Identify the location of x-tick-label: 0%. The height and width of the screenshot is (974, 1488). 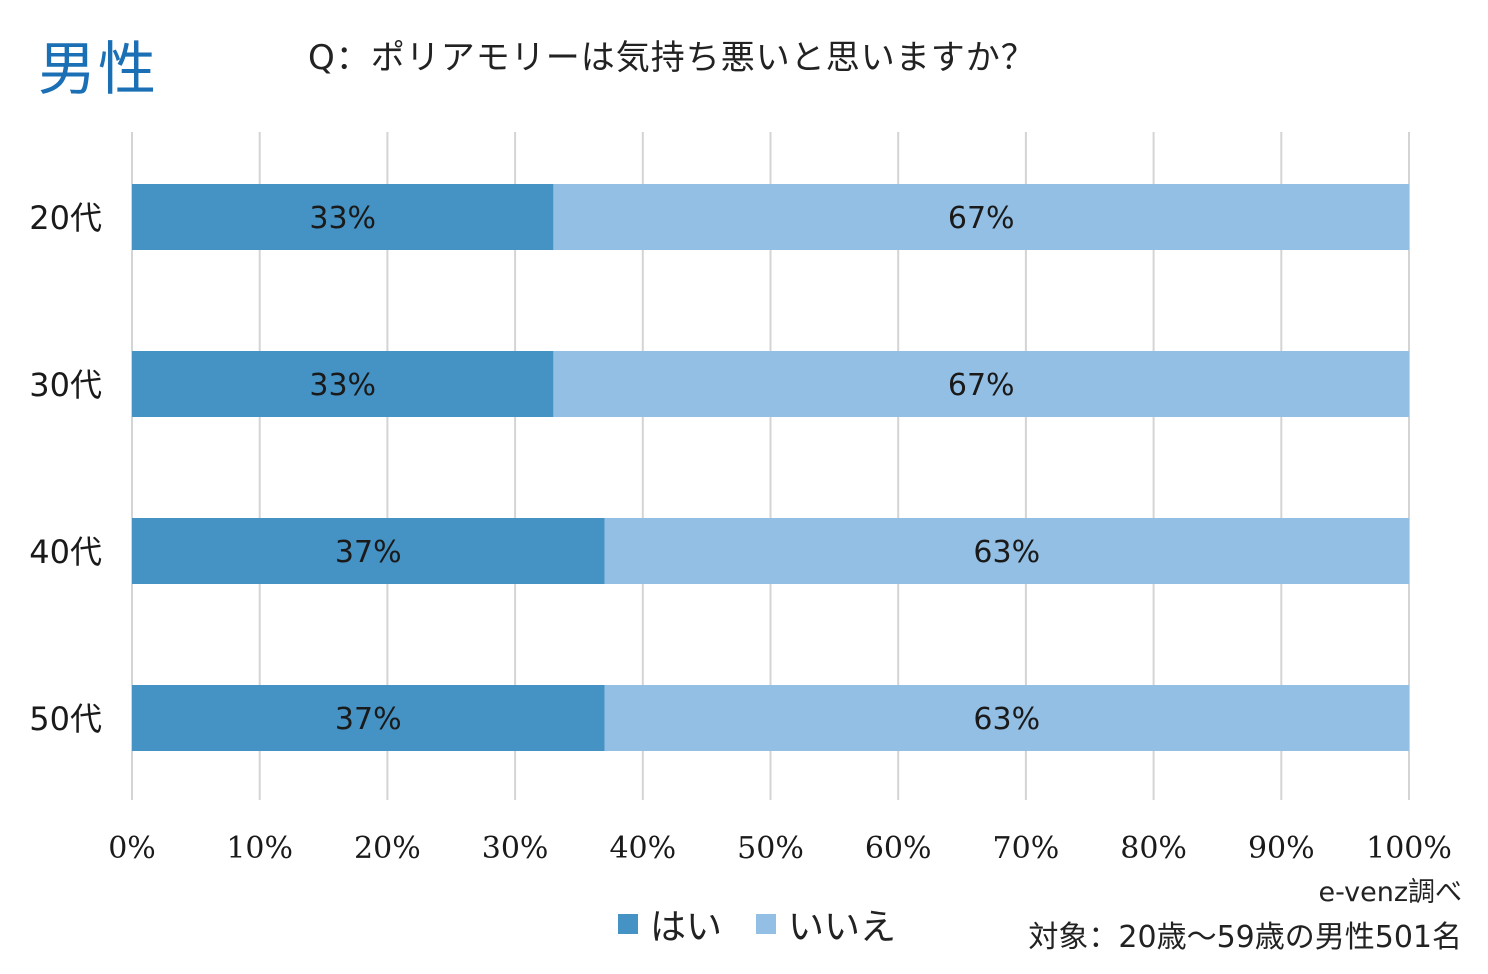
(132, 848).